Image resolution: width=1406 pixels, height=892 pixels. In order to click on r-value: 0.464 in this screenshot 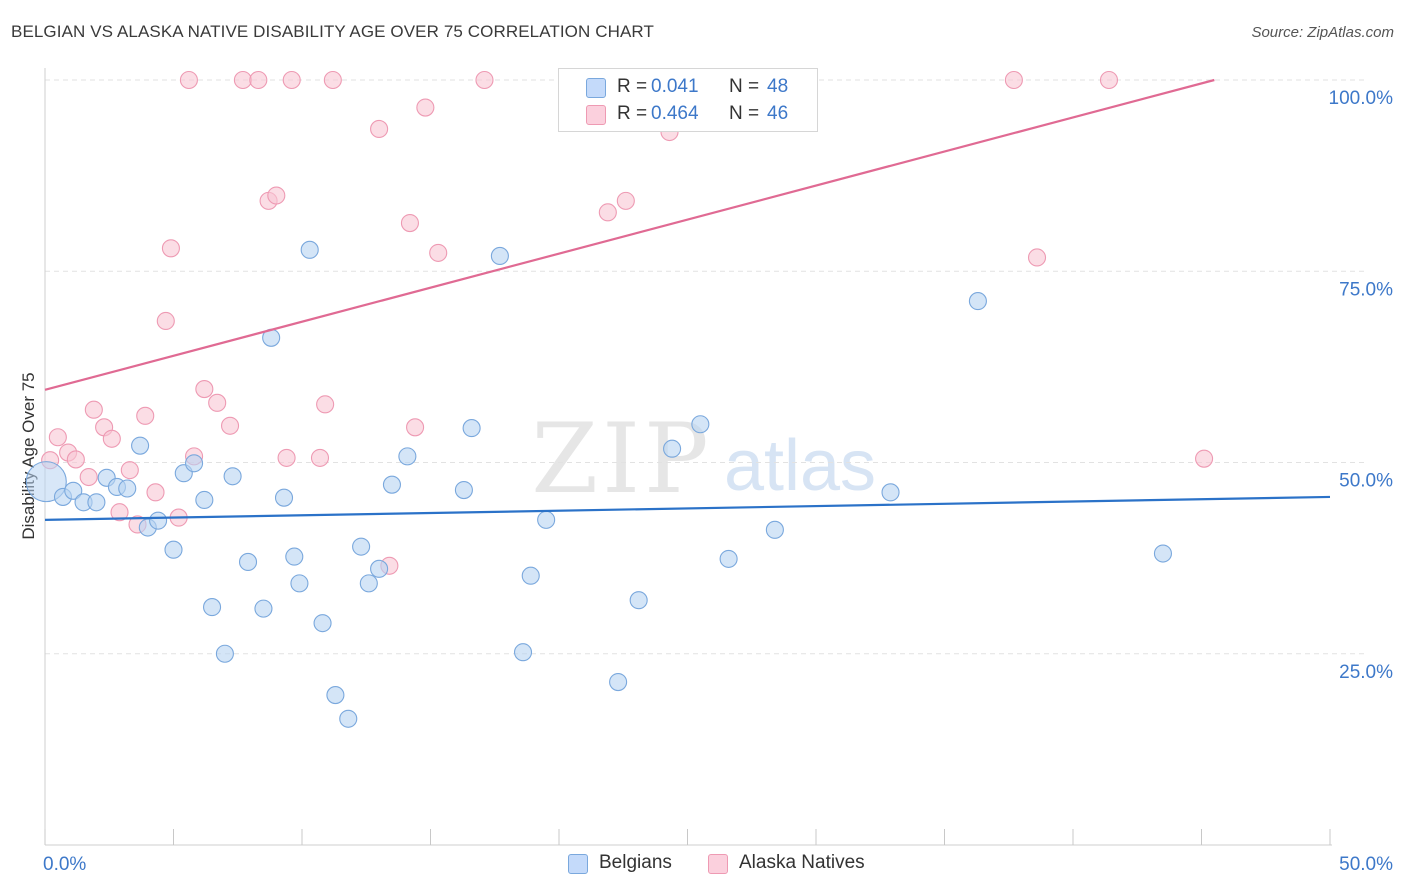, I will do `click(675, 113)`.